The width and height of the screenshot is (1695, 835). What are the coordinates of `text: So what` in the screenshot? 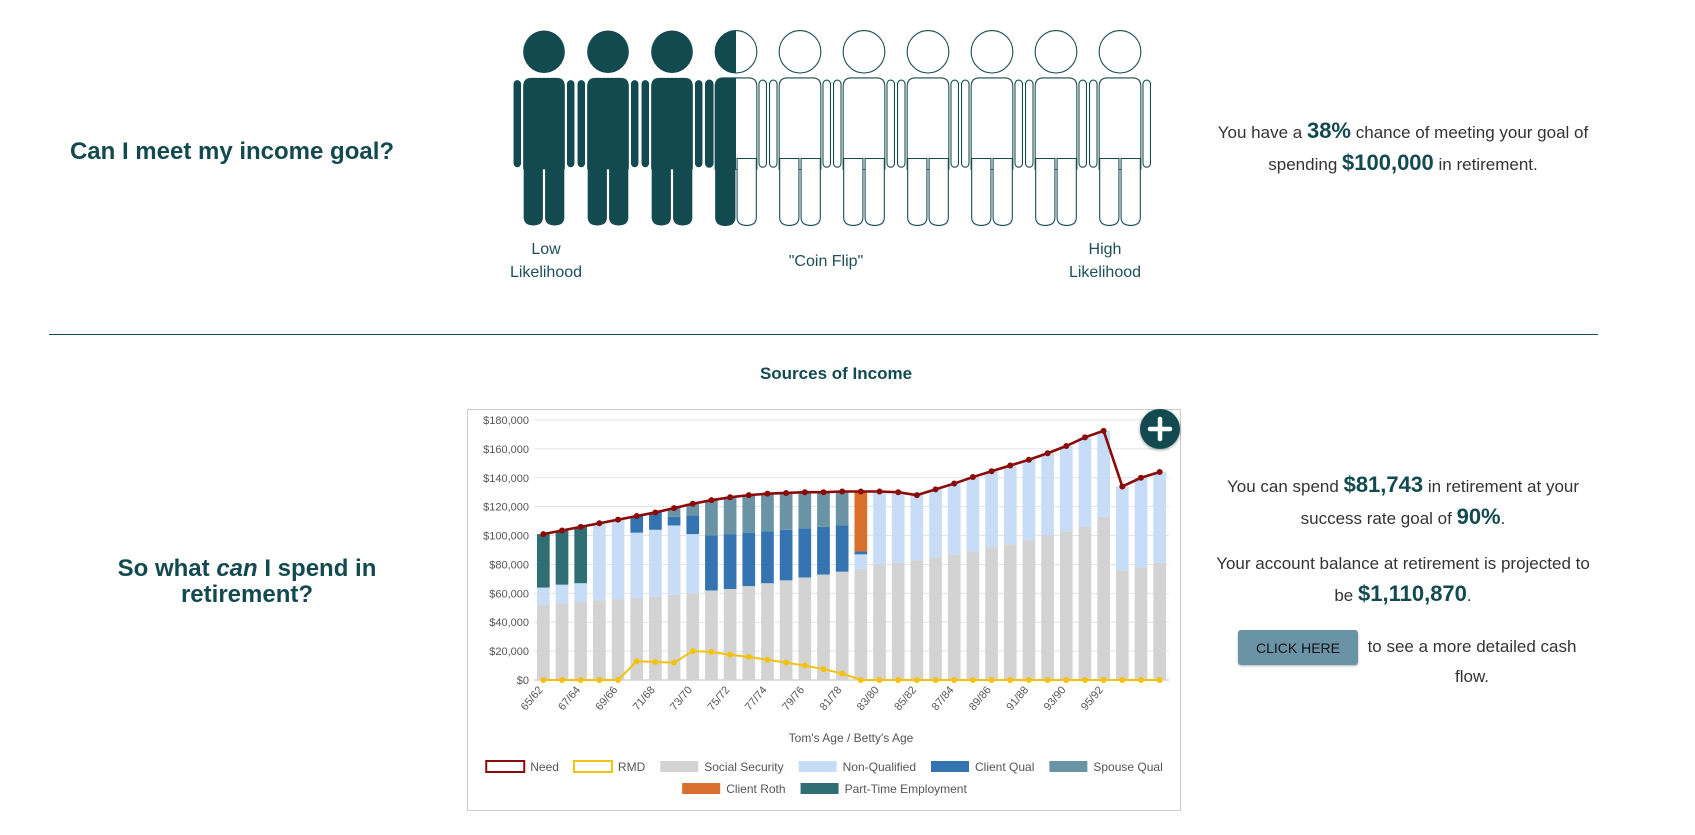 It's located at (163, 568).